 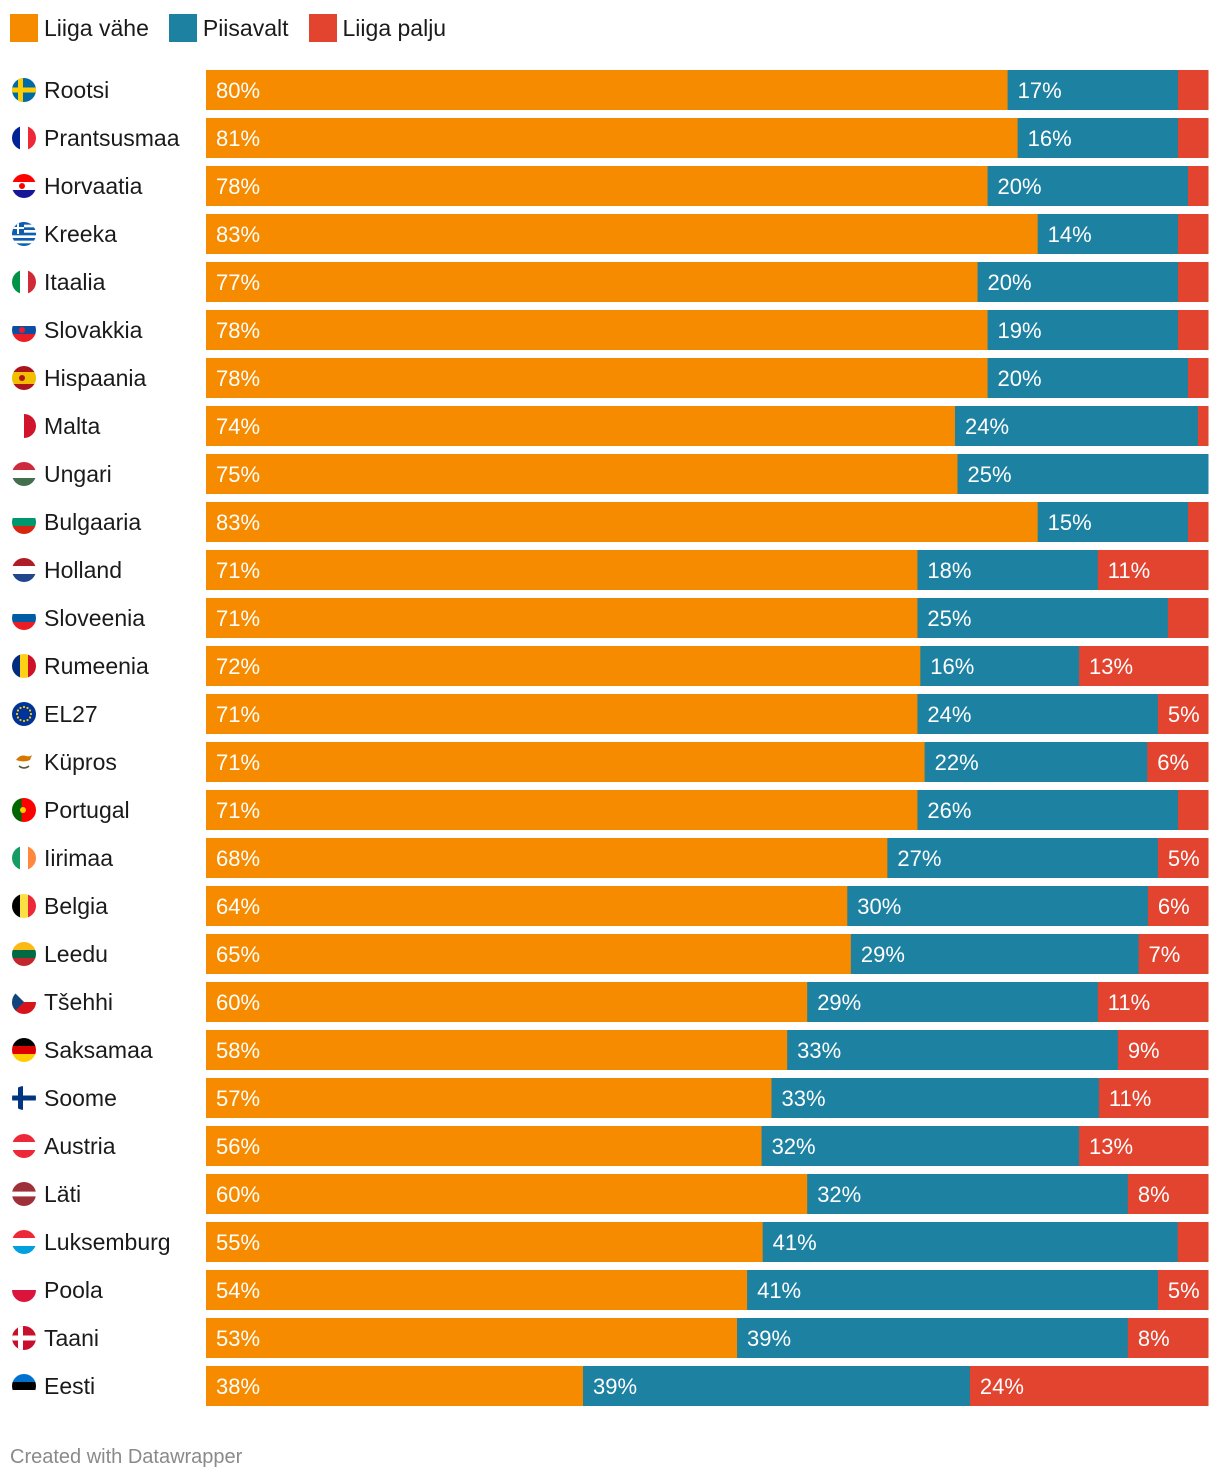 I want to click on data-label: 33%, so click(x=803, y=1098).